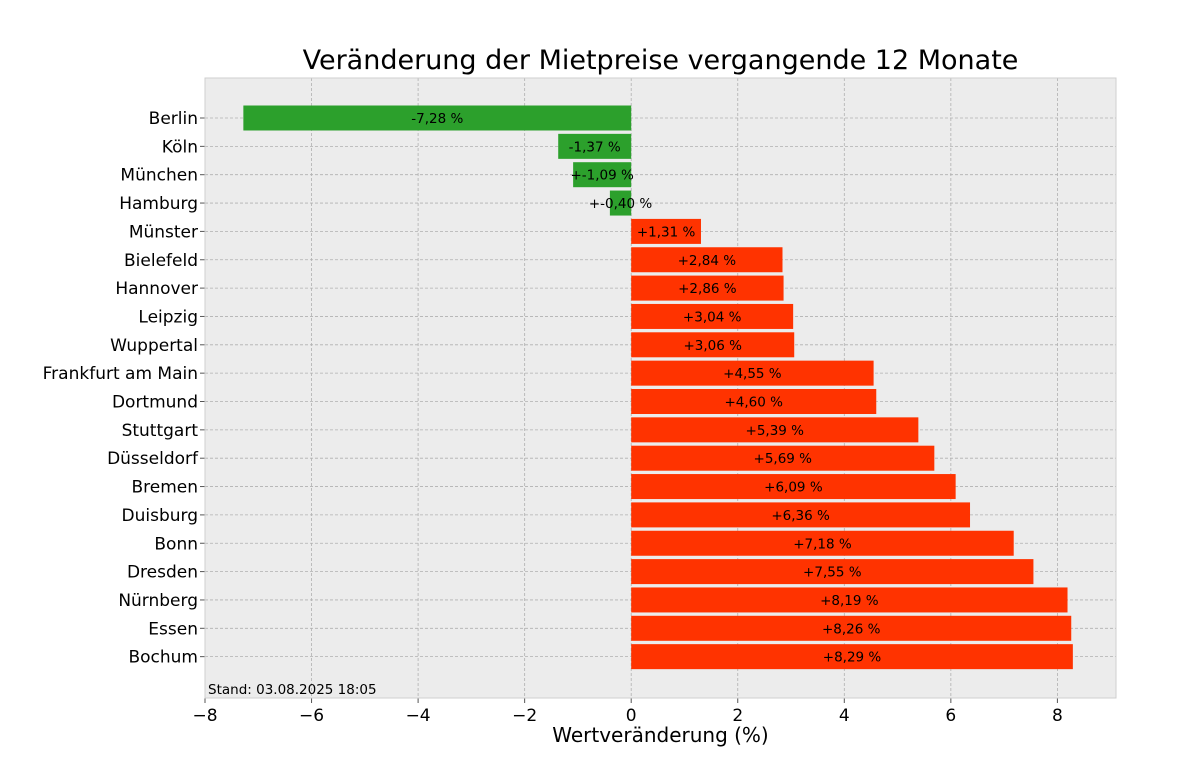 This screenshot has height=775, width=1200. Describe the element at coordinates (844, 716) in the screenshot. I see `x-tick-label: 4` at that location.